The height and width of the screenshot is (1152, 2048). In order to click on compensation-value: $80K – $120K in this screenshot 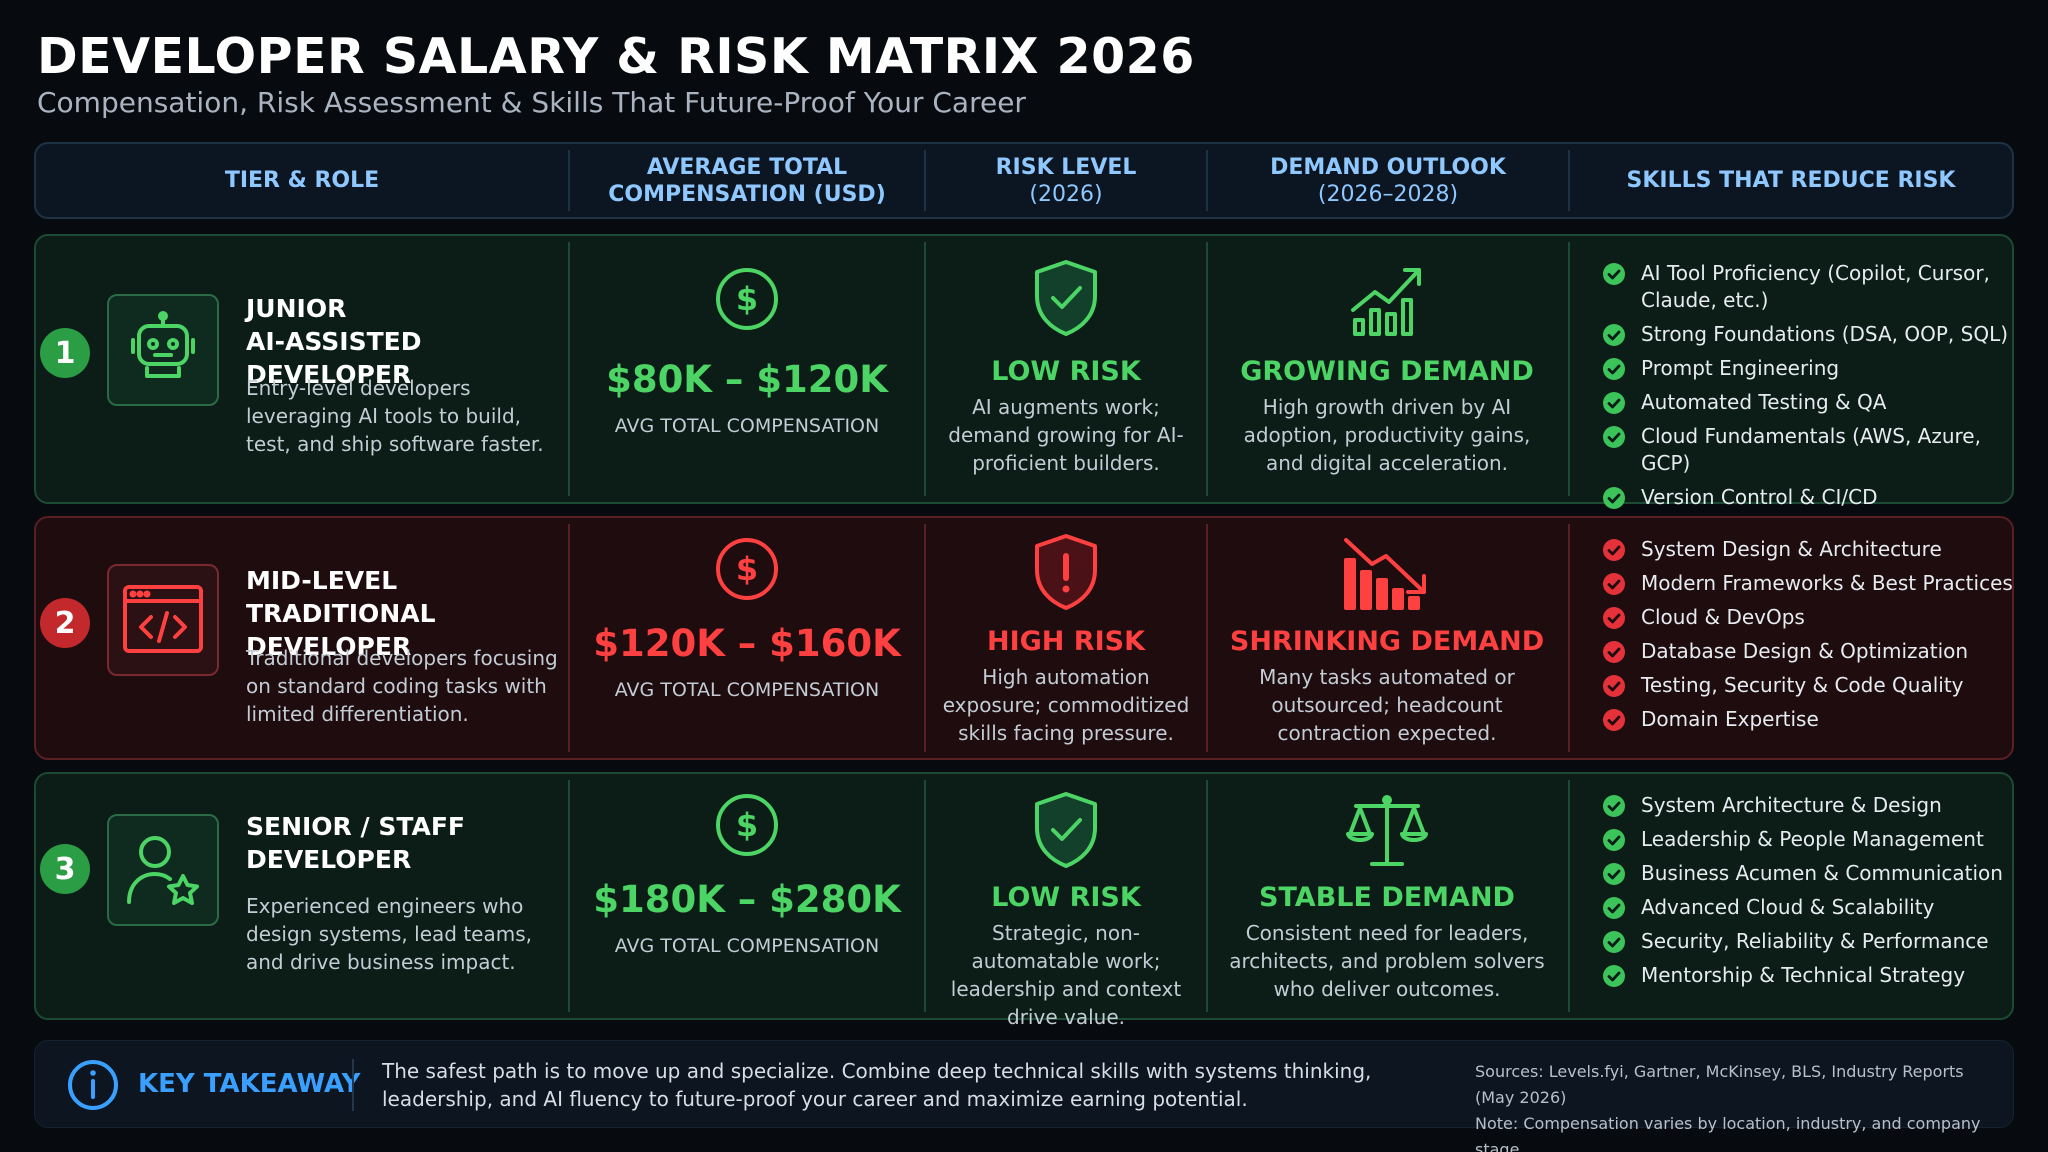, I will do `click(747, 379)`.